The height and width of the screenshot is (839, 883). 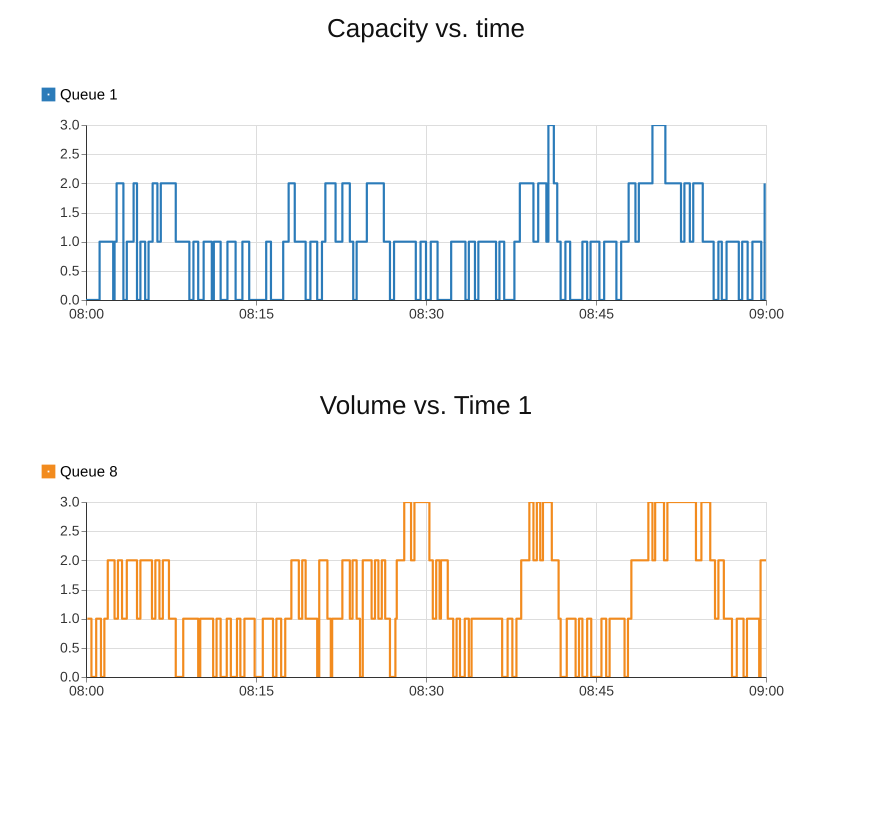 I want to click on legend-label: Queue 8, so click(x=89, y=472).